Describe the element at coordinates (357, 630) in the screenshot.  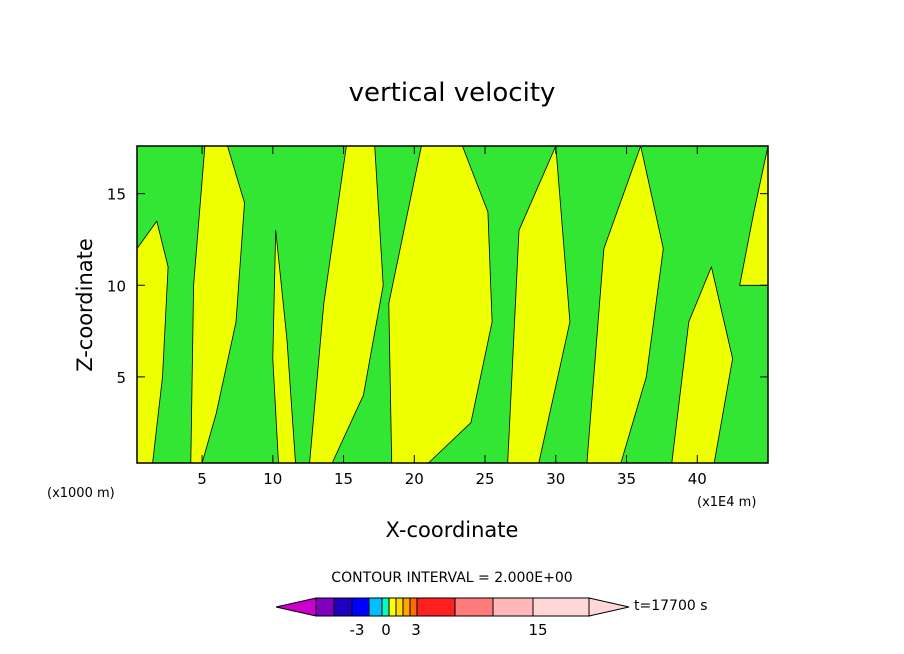
I see `colorbar-tick-label: -3` at that location.